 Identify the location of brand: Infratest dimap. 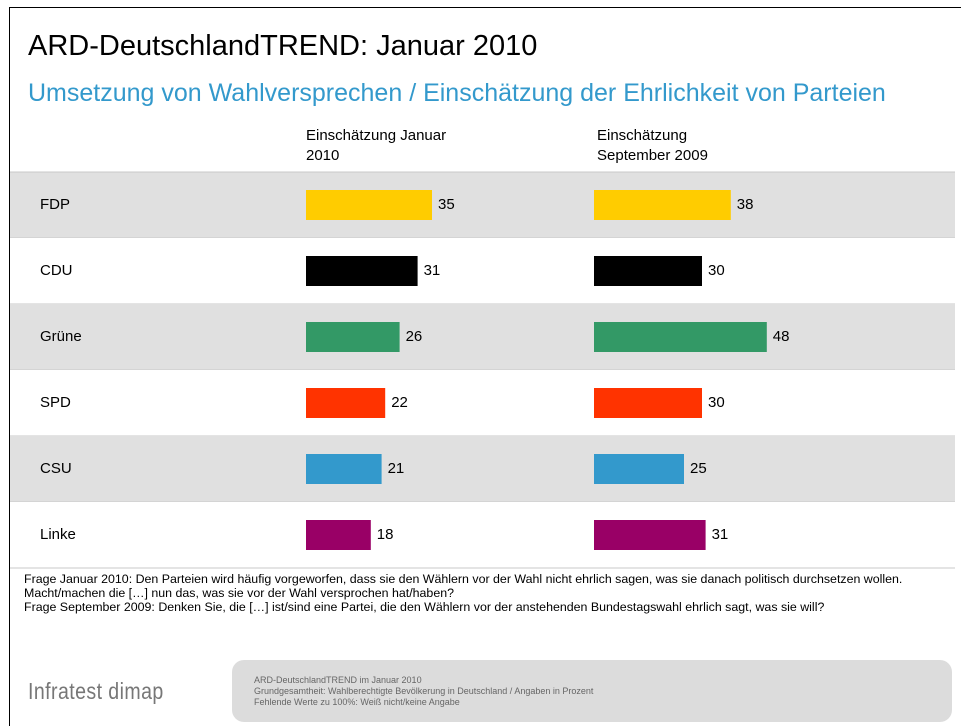
(96, 691).